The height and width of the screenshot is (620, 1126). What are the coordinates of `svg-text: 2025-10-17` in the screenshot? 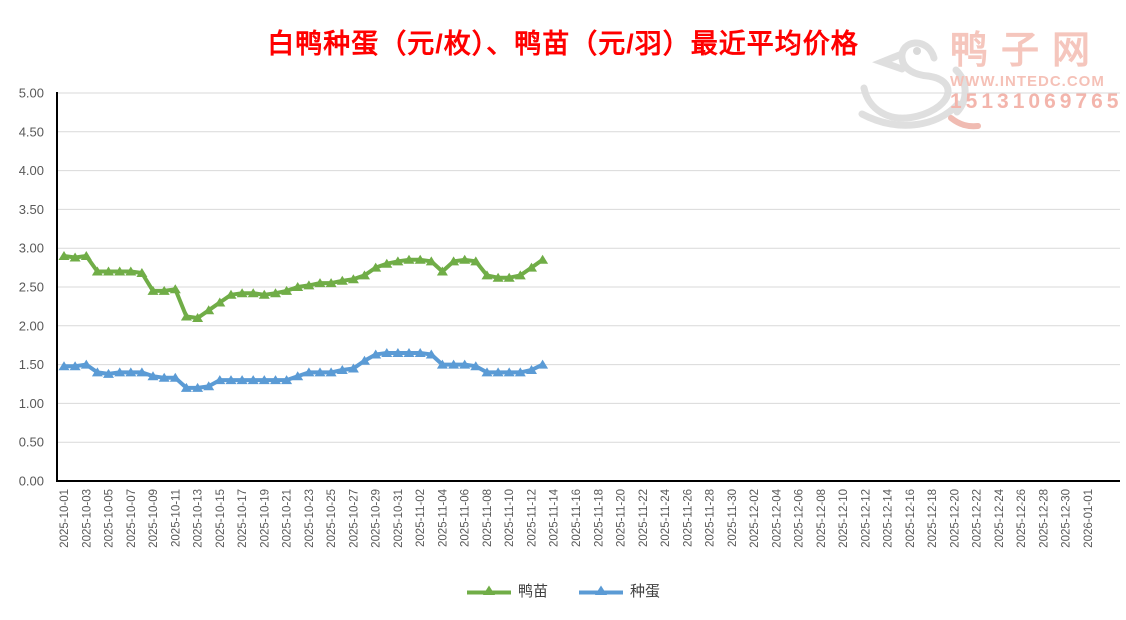 It's located at (243, 518).